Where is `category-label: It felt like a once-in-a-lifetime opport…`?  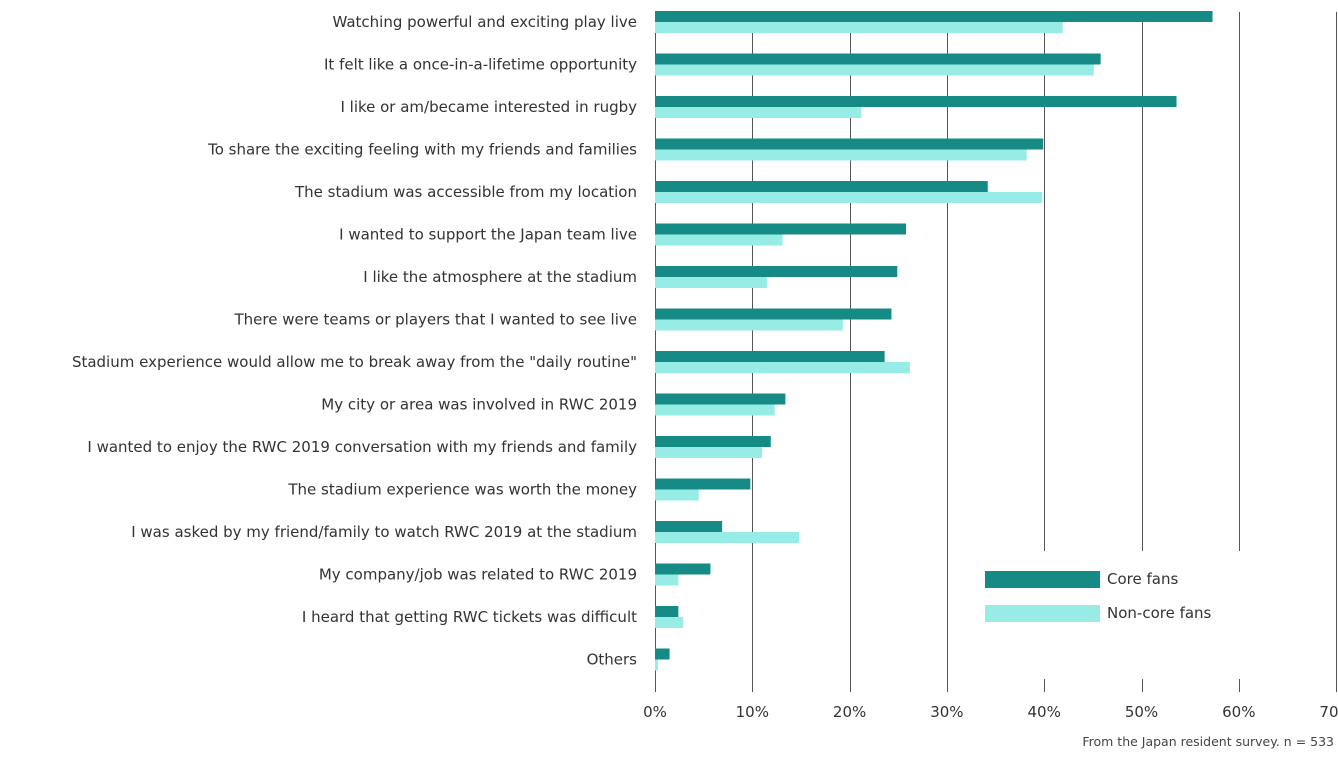 category-label: It felt like a once-in-a-lifetime opport… is located at coordinates (480, 65).